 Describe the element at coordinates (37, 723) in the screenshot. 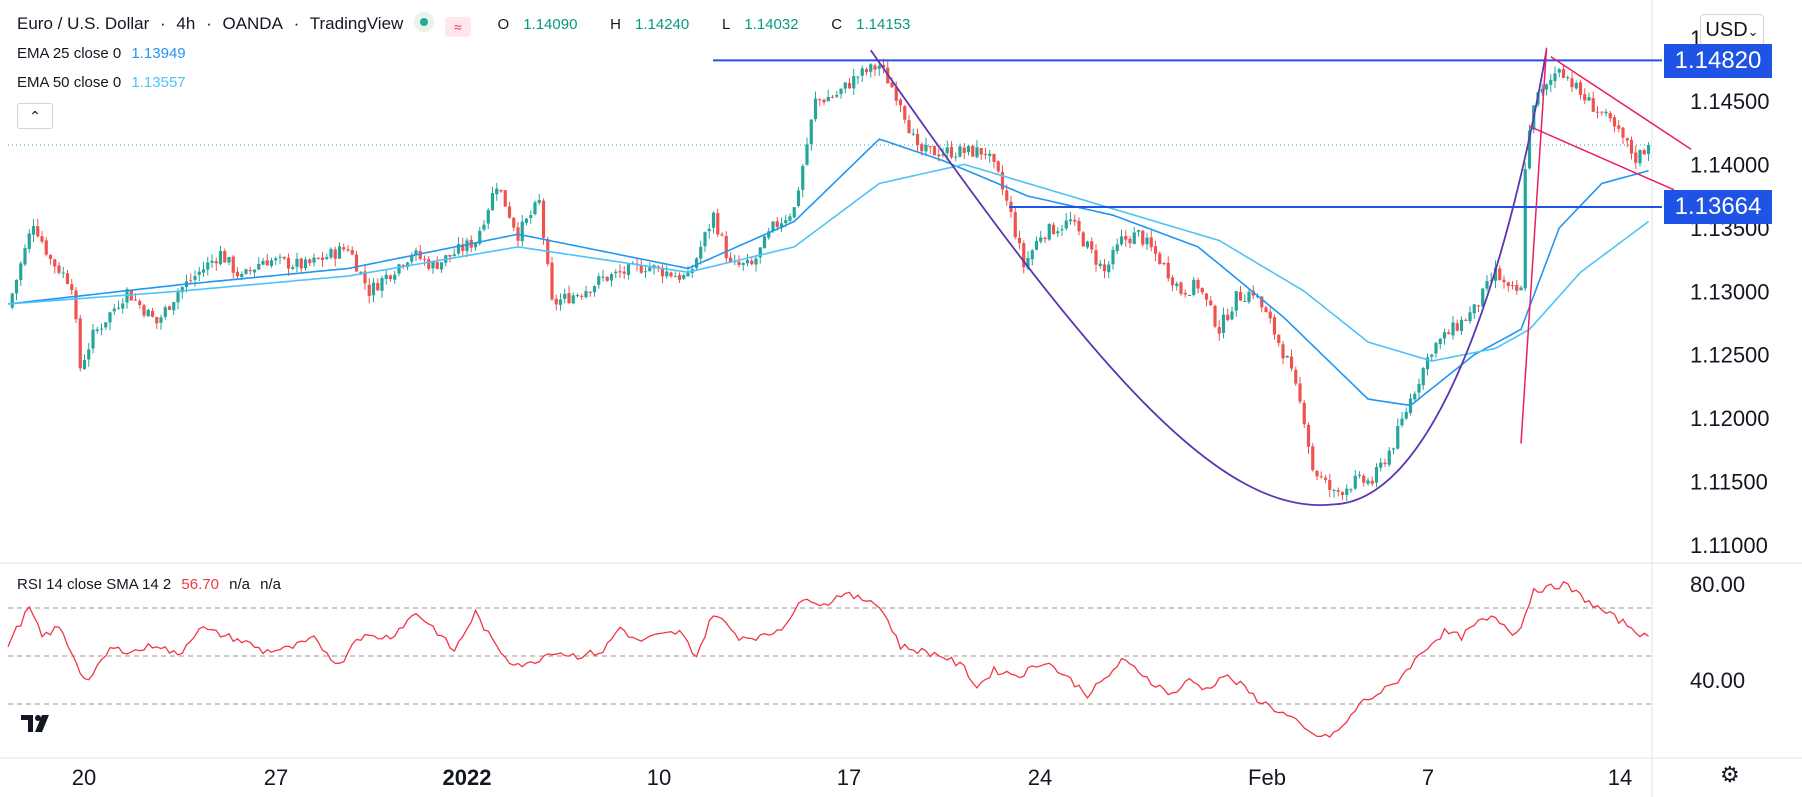

I see `tradingview-logo-icon` at that location.